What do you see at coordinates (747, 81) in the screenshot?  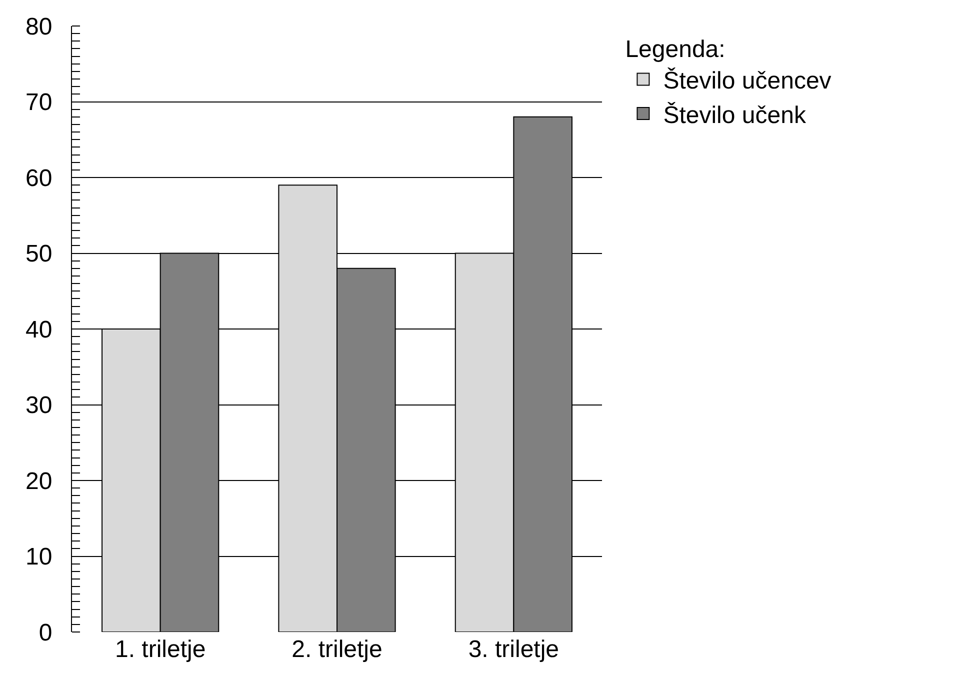 I see `legend-label: Število učencev` at bounding box center [747, 81].